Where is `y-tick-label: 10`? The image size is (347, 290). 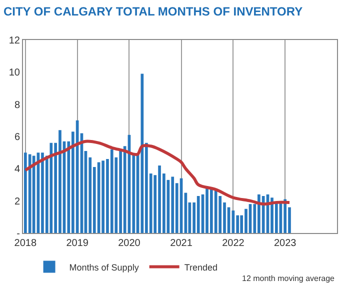
y-tick-label: 10 is located at coordinates (14, 73).